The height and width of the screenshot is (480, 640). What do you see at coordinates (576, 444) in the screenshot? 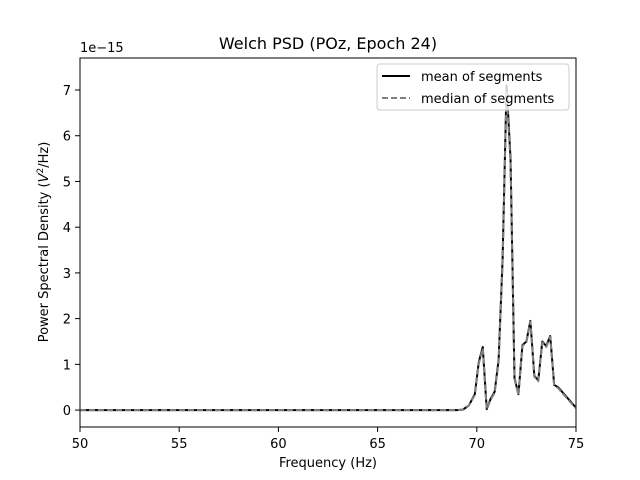
I see `x-tick-label: 75` at bounding box center [576, 444].